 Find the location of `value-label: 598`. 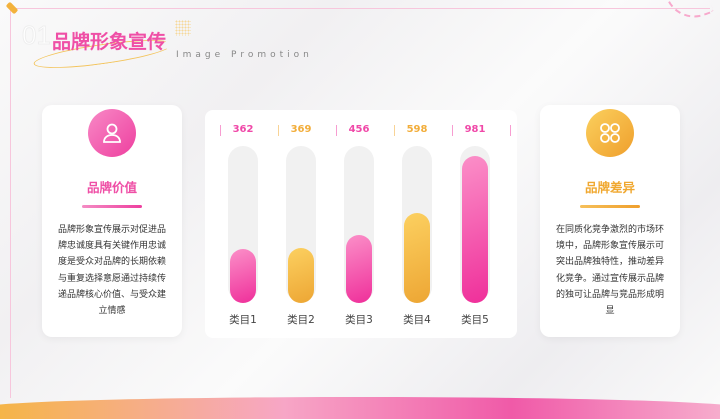

value-label: 598 is located at coordinates (417, 129).